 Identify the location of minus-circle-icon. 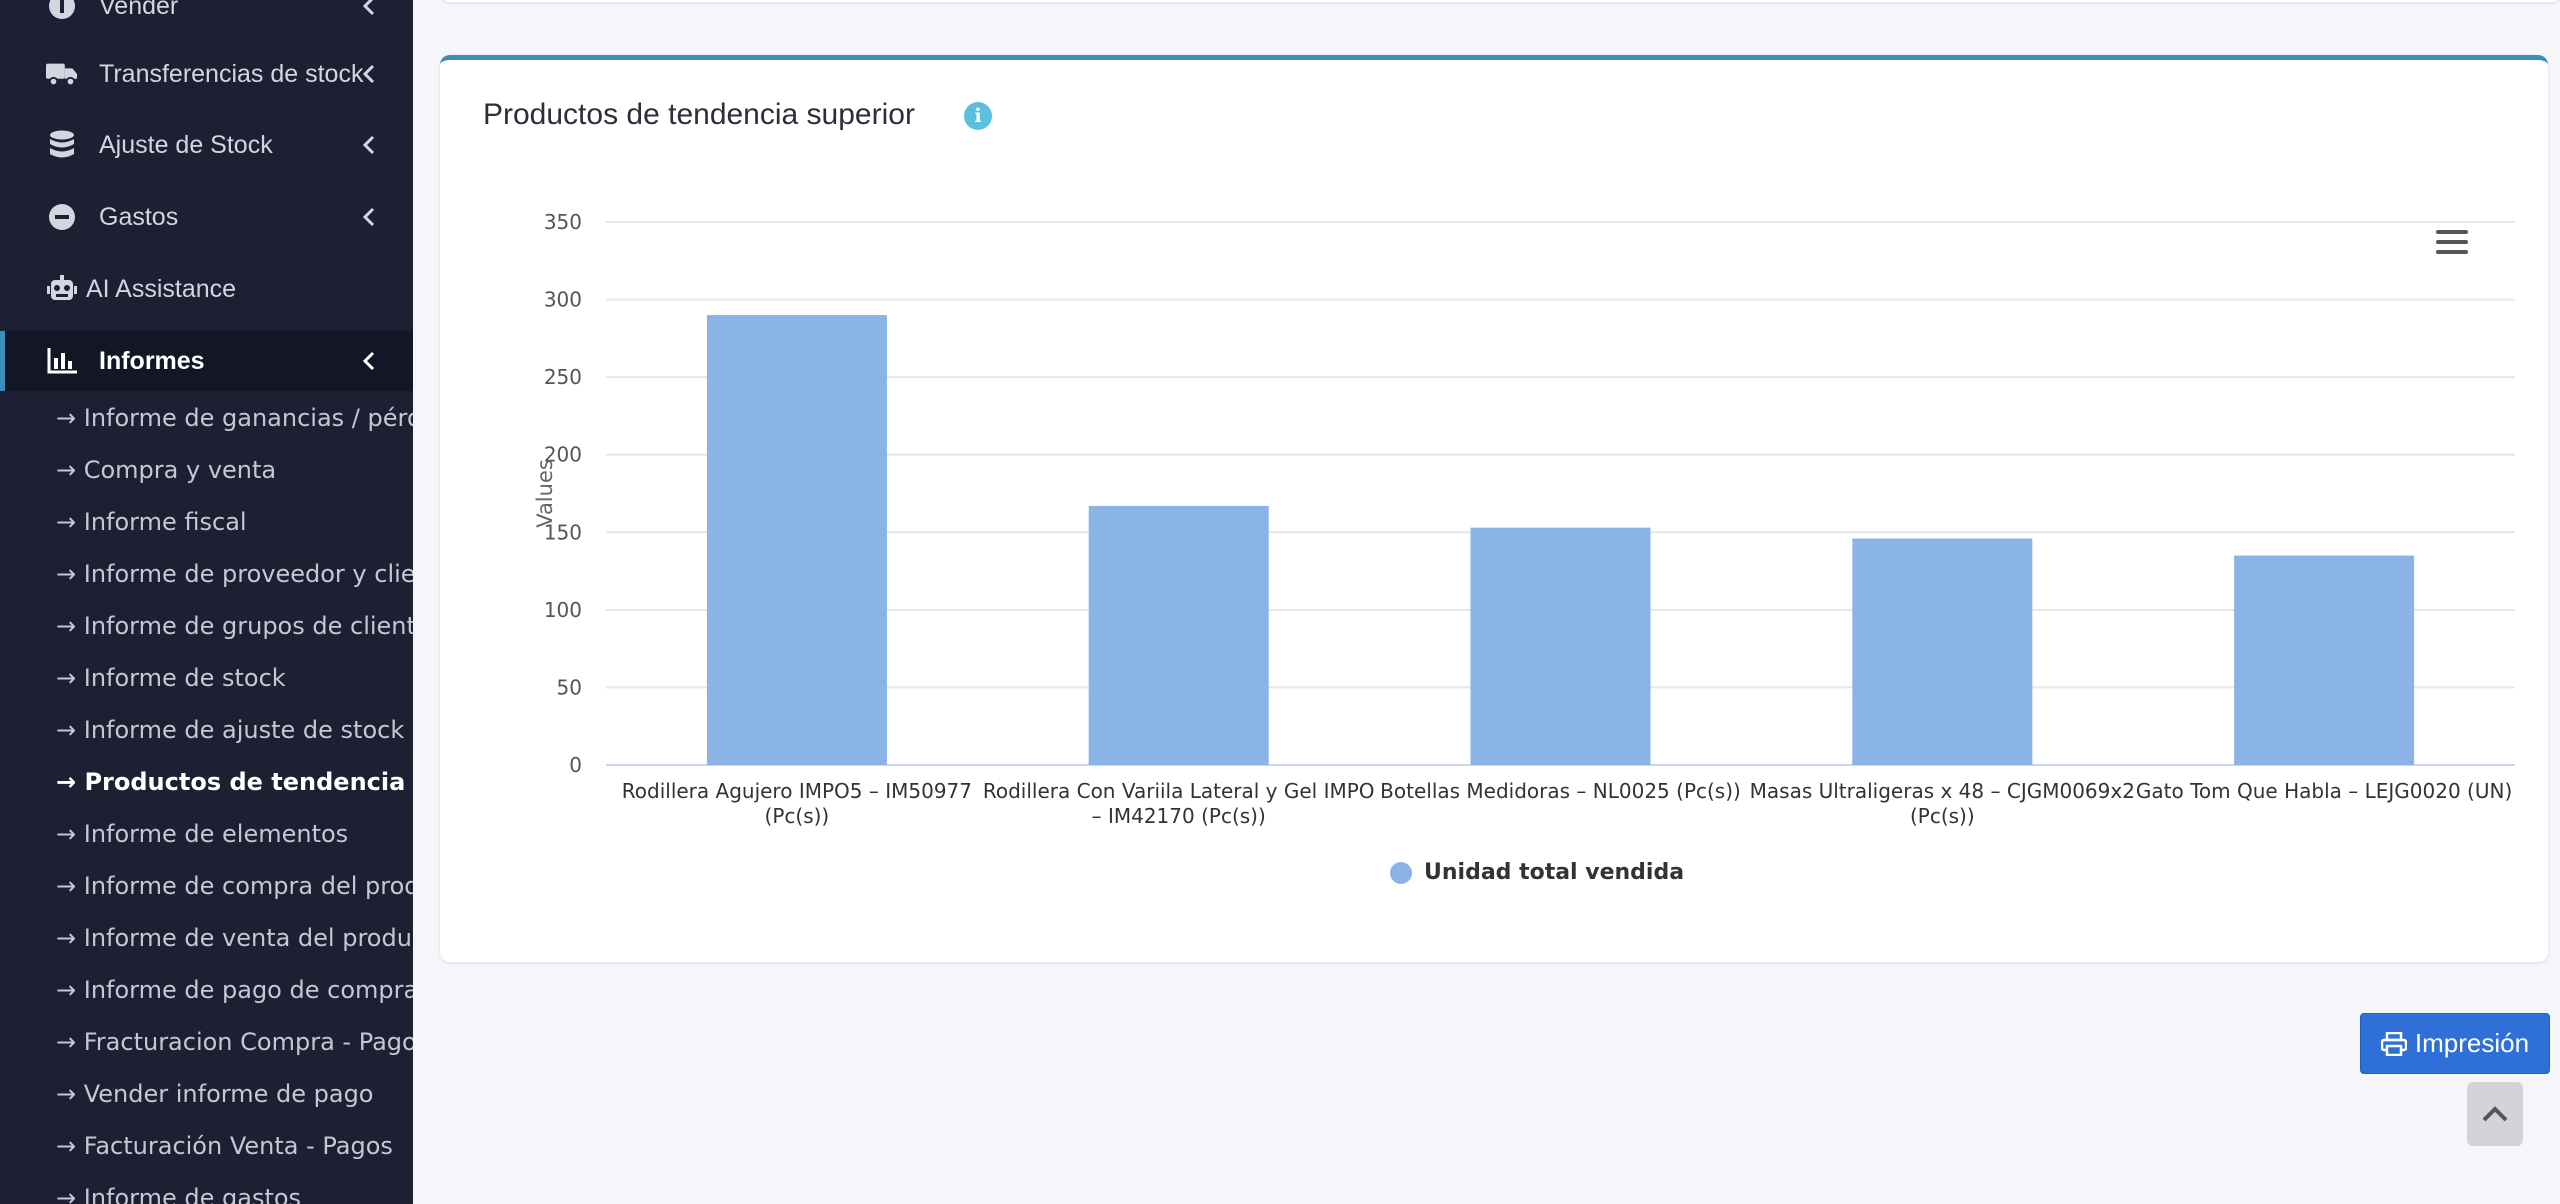
(62, 217).